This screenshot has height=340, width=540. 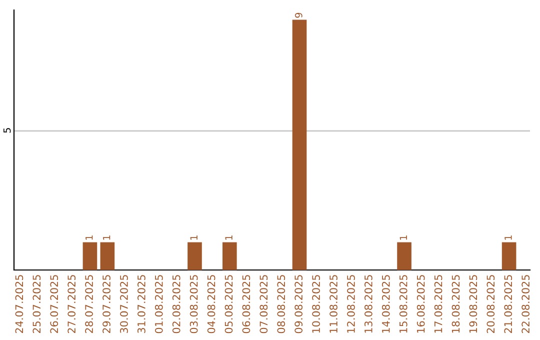 I want to click on x-tick-label: 30.07.2025, so click(x=124, y=304).